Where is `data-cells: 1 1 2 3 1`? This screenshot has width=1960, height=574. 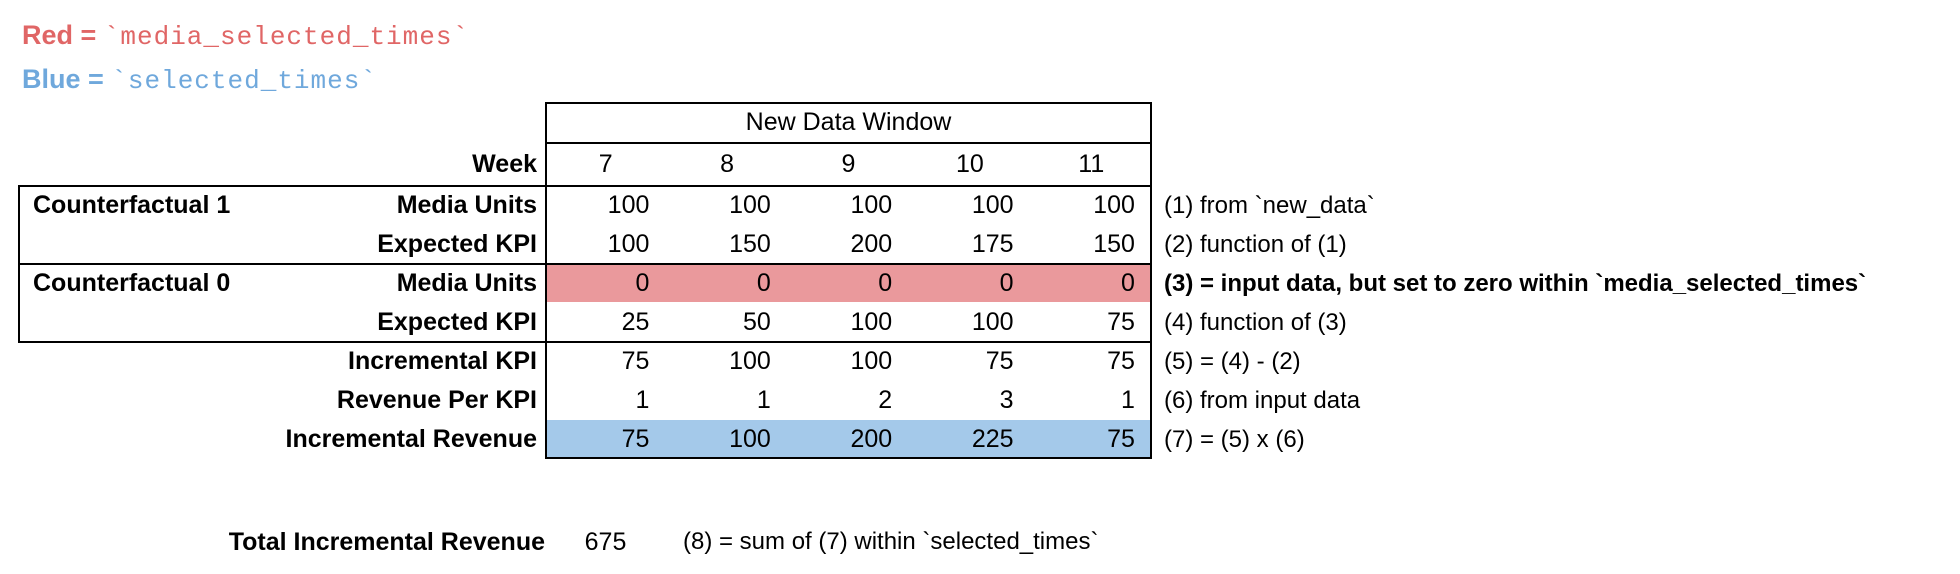
data-cells: 1 1 2 3 1 is located at coordinates (848, 400).